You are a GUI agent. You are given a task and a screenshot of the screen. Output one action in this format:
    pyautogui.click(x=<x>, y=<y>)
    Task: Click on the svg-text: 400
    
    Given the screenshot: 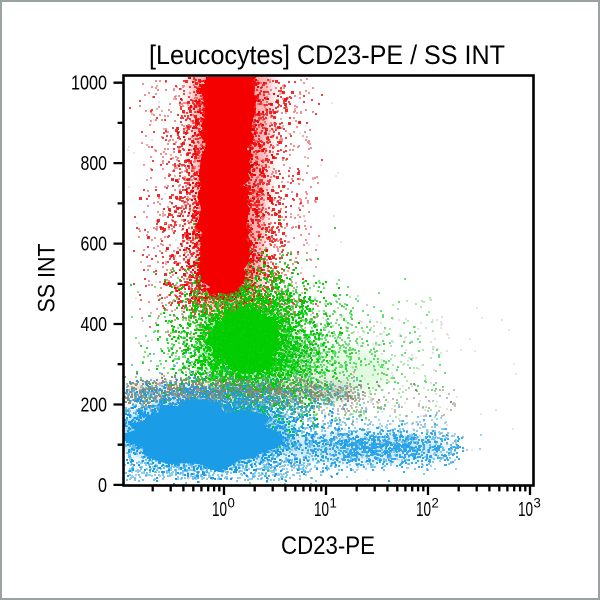 What is the action you would take?
    pyautogui.click(x=94, y=325)
    